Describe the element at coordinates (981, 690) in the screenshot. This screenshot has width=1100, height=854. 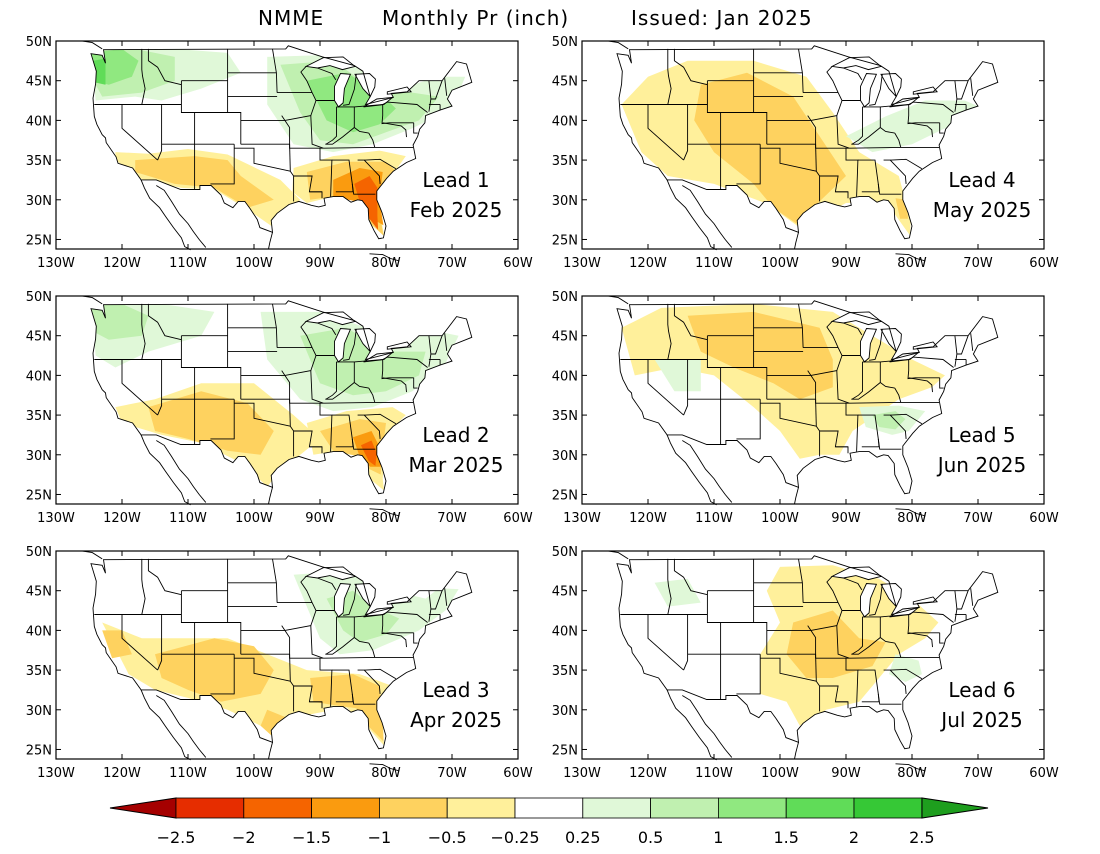
I see `lead-label: Lead 6` at that location.